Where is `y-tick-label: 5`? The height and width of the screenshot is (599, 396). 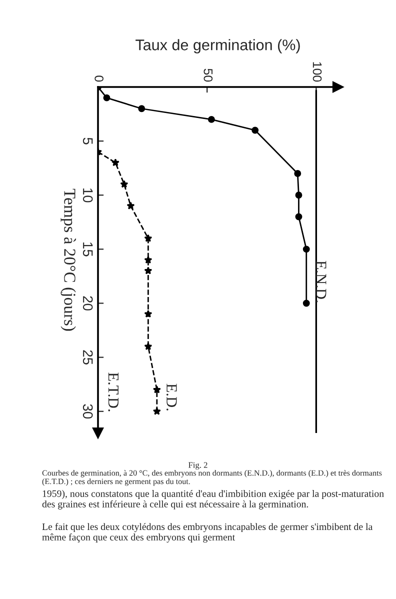 y-tick-label: 5 is located at coordinates (87, 141).